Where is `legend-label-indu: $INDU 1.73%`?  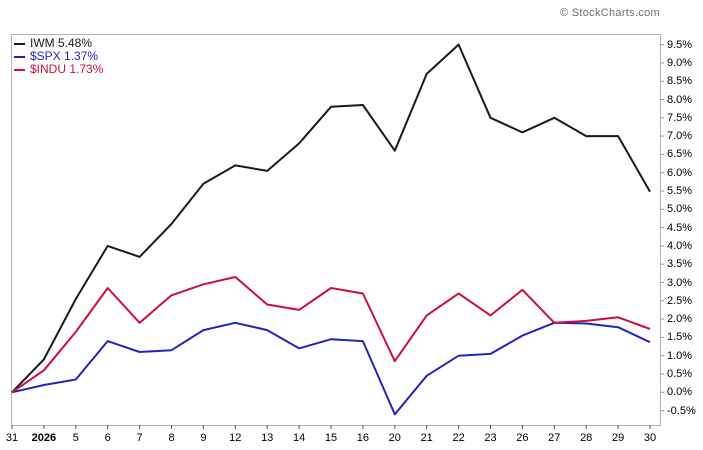 legend-label-indu: $INDU 1.73% is located at coordinates (67, 69).